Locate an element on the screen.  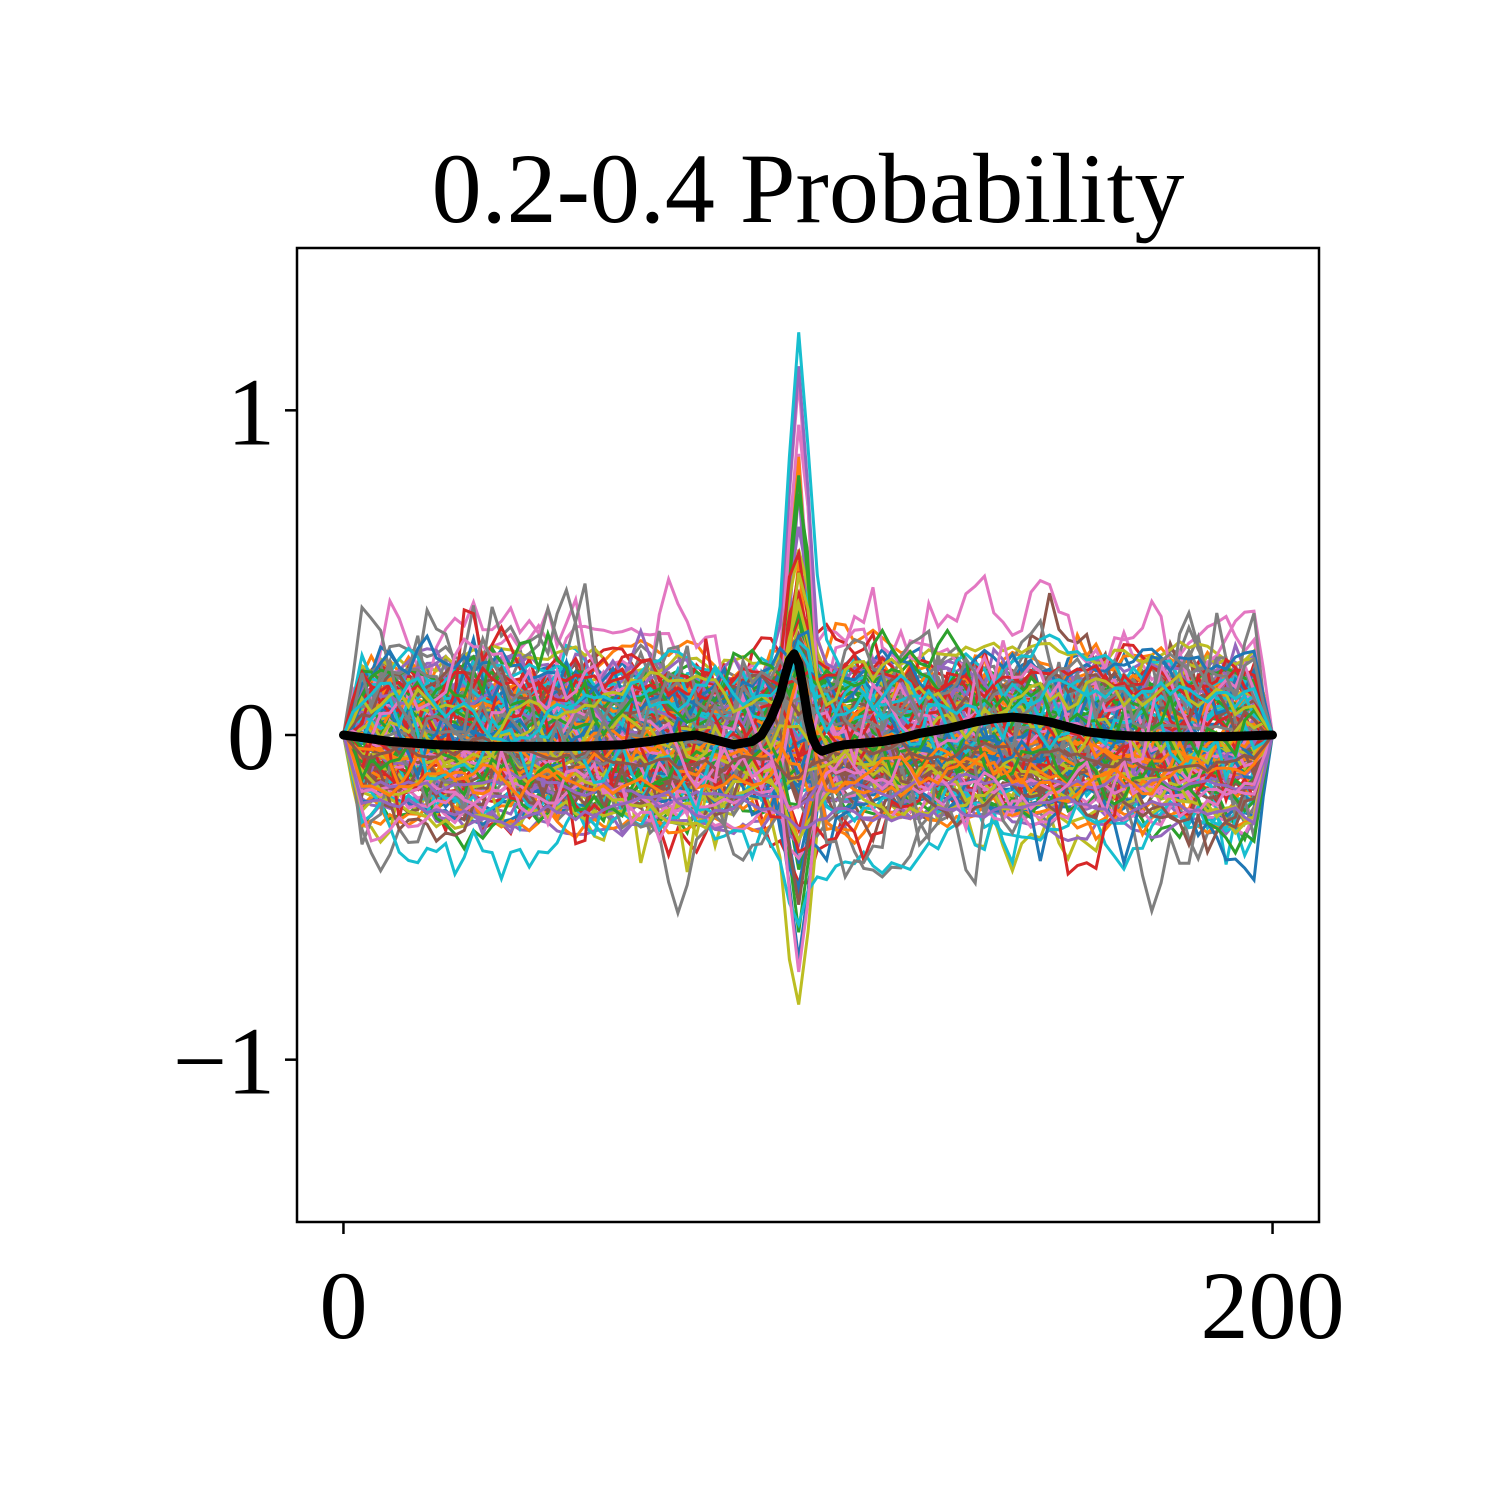
y-axis: −1 0 1 is located at coordinates (235, 736).